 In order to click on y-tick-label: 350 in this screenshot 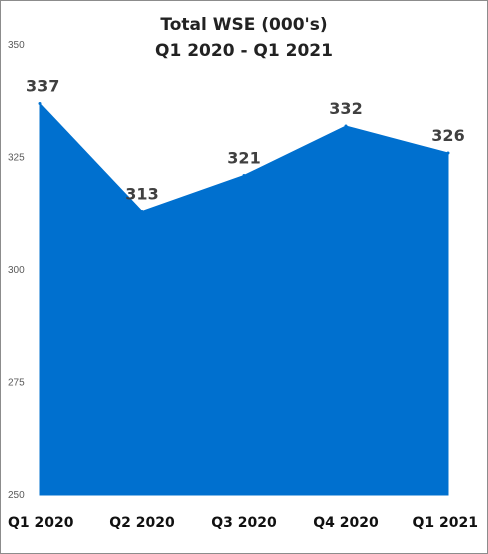, I will do `click(16, 45)`.